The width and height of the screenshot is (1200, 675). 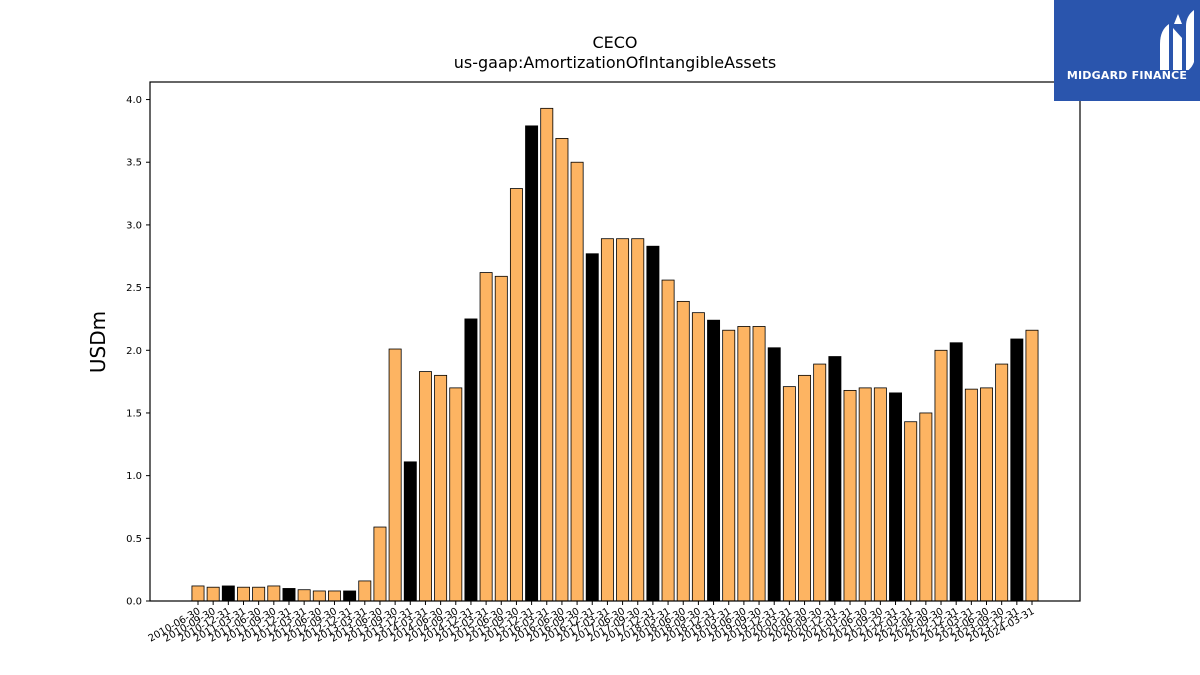 I want to click on brand-logo: MIDGARD FINANCE, so click(x=1127, y=50).